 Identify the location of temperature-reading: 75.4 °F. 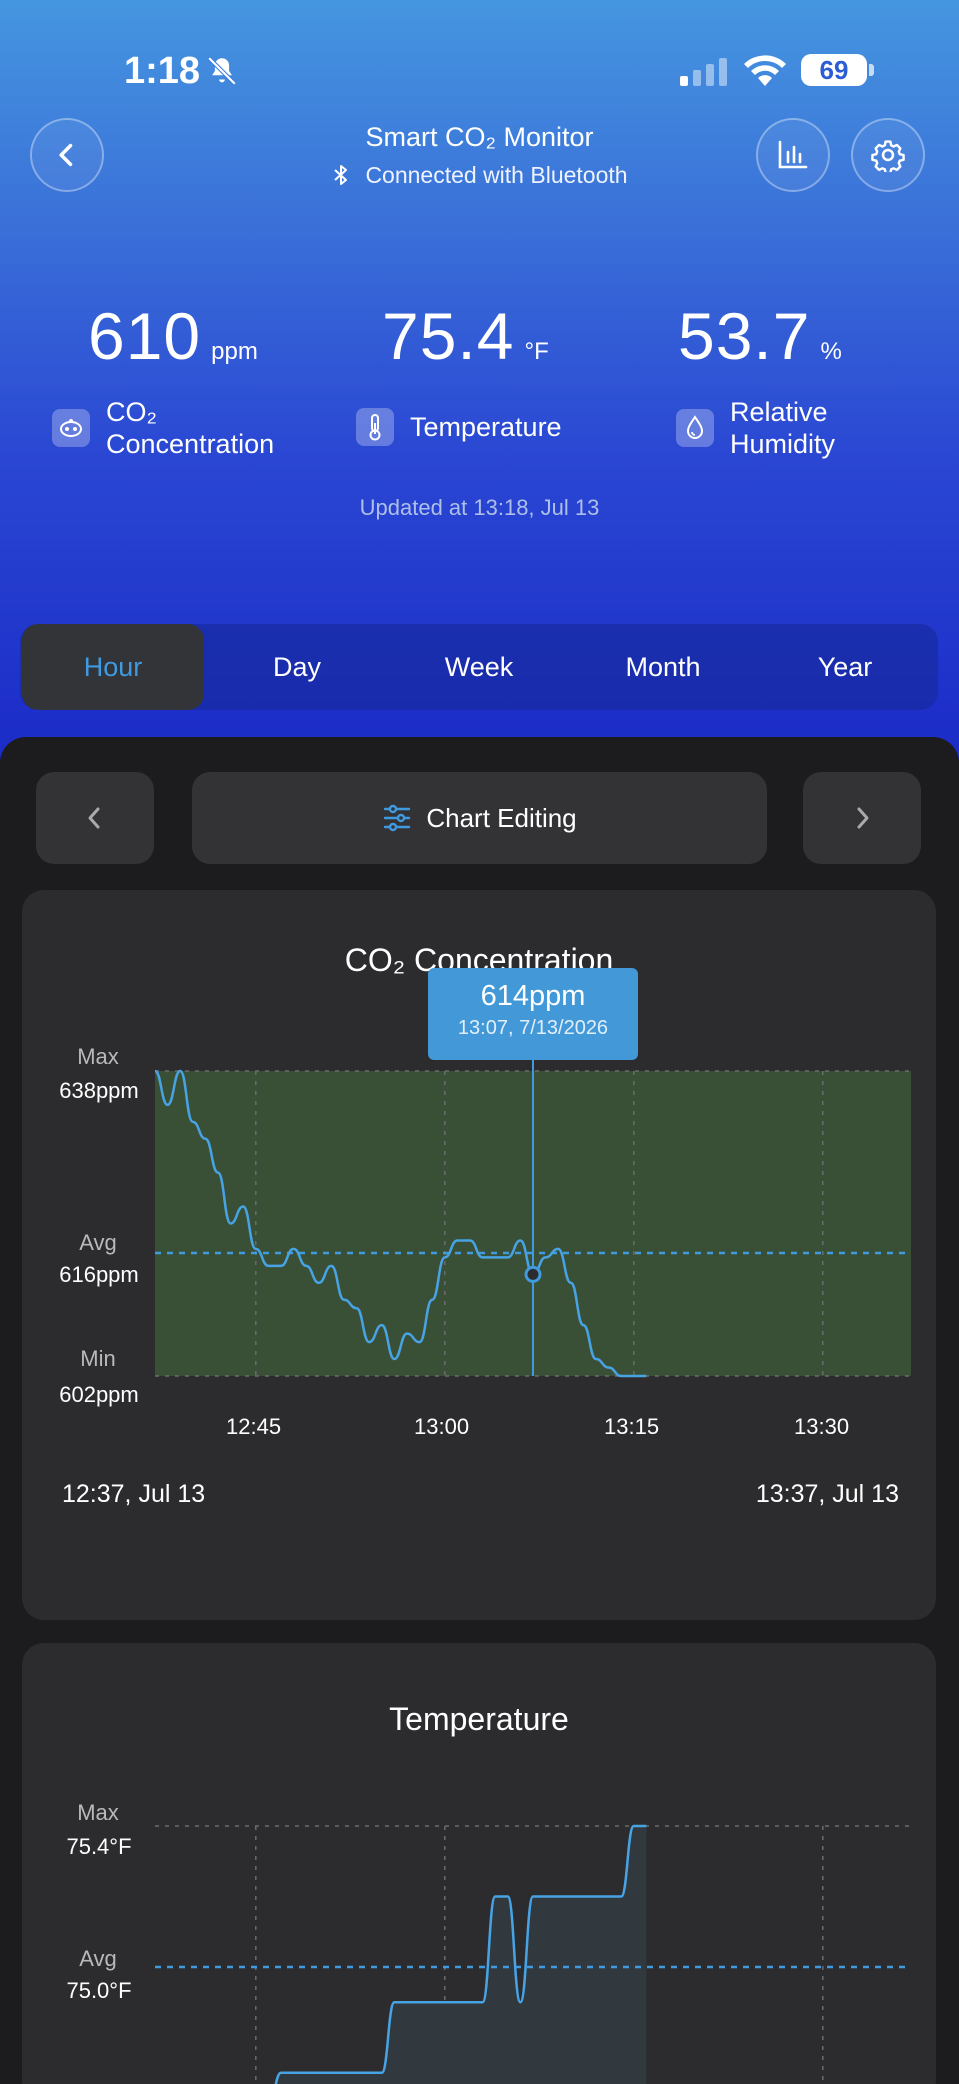
(465, 336).